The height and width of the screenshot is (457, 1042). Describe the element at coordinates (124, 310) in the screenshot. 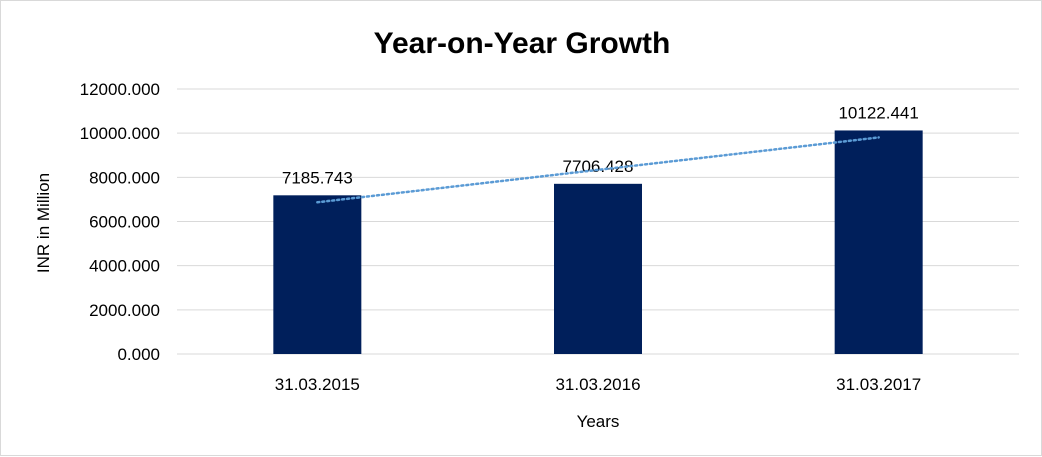

I see `y-tick-label: 2000.000` at that location.